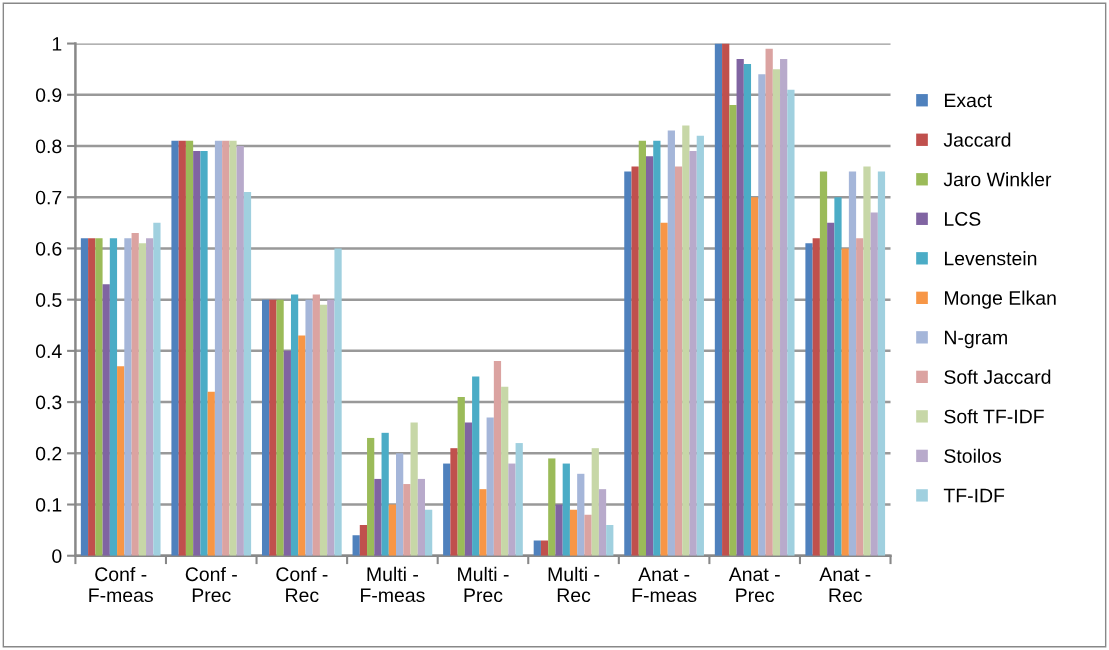  Describe the element at coordinates (48, 146) in the screenshot. I see `y-tick-label: 0.8` at that location.